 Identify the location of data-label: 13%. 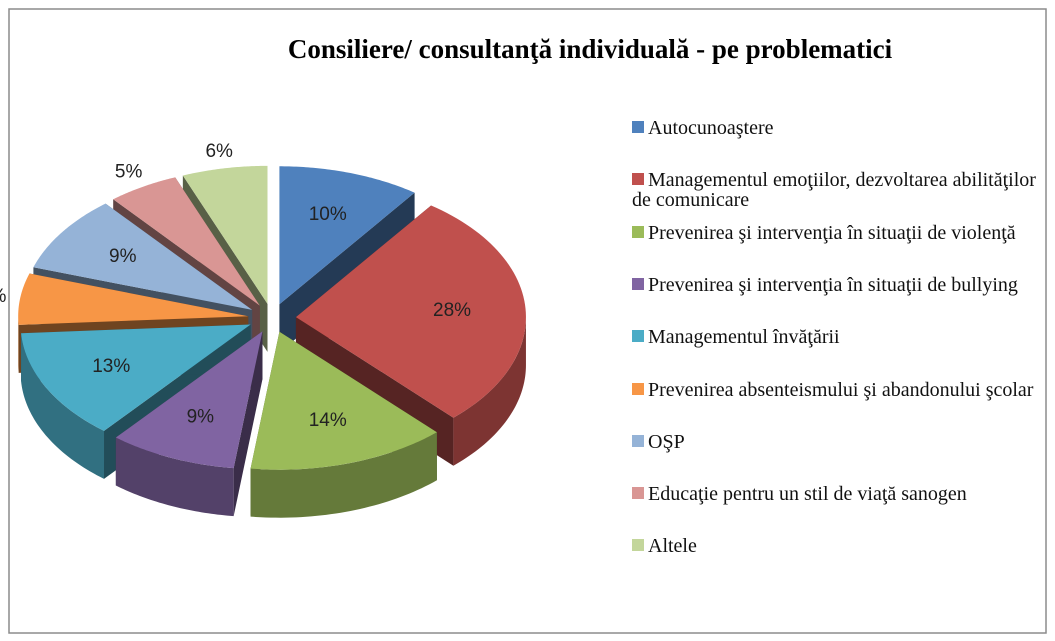
(111, 366).